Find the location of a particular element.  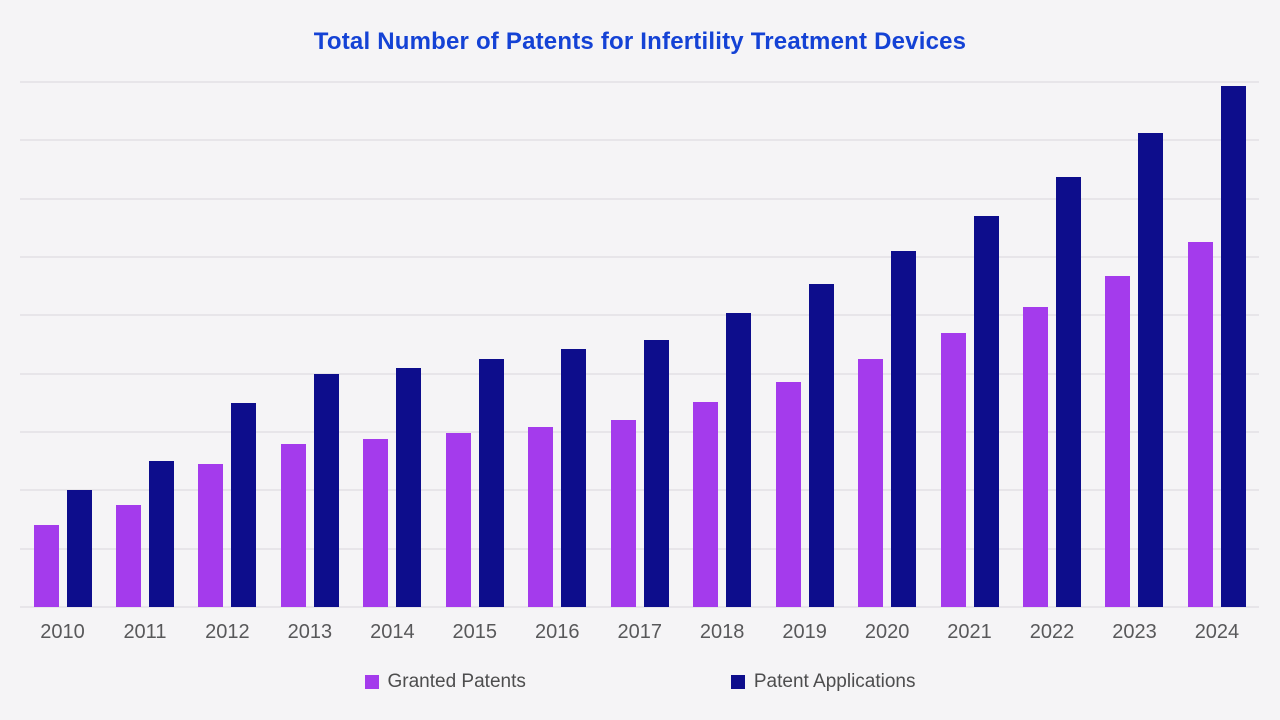

bar-patent-applications-2016 is located at coordinates (574, 478).